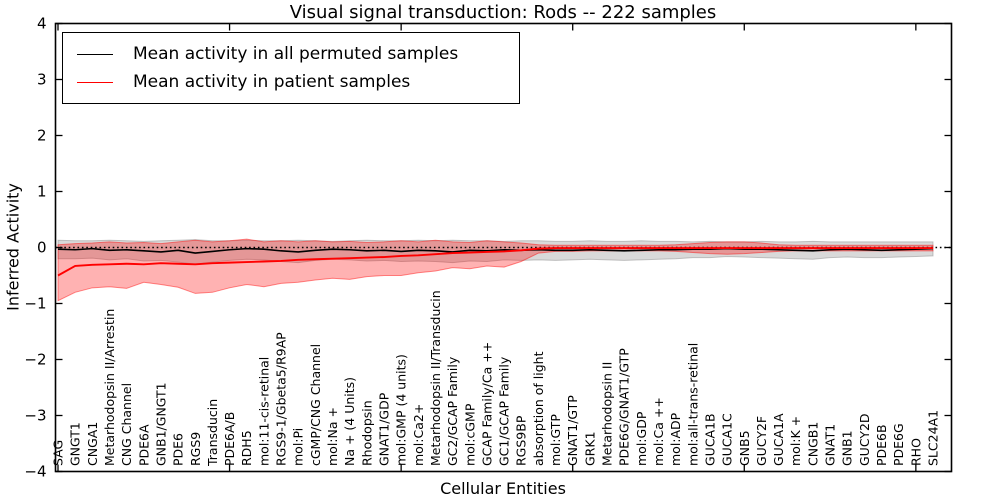  I want to click on y-tick-label: −4, so click(35, 472).